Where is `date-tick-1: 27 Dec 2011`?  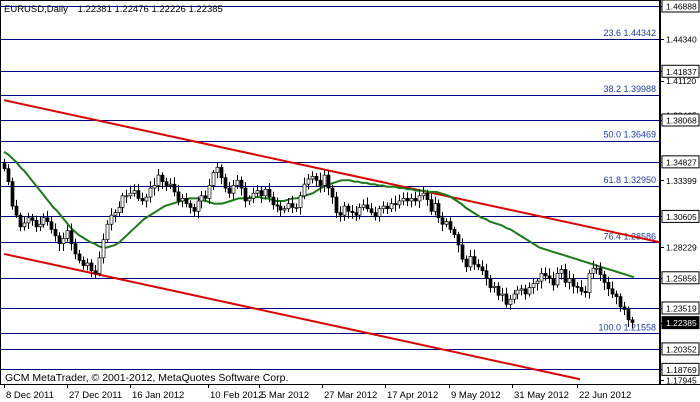
date-tick-1: 27 Dec 2011 is located at coordinates (94, 392).